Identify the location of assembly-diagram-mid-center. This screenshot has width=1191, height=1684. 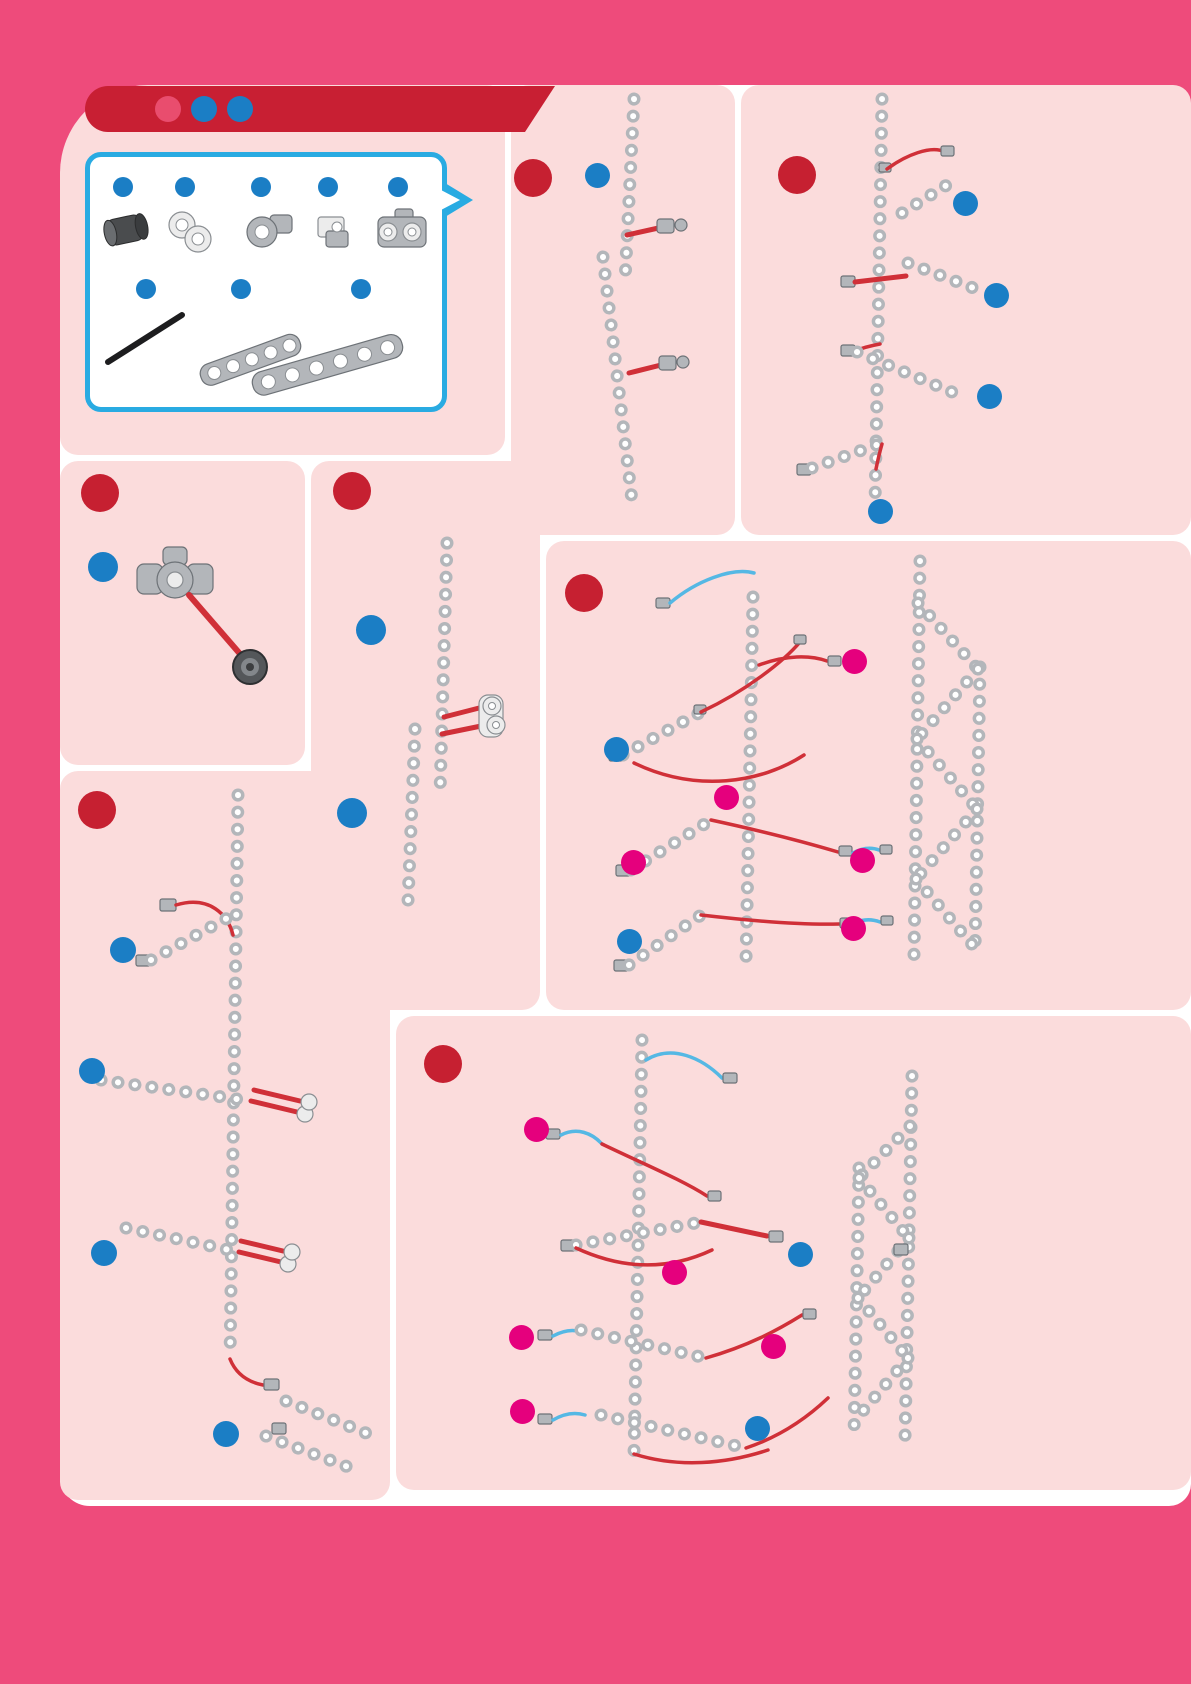
(453, 722).